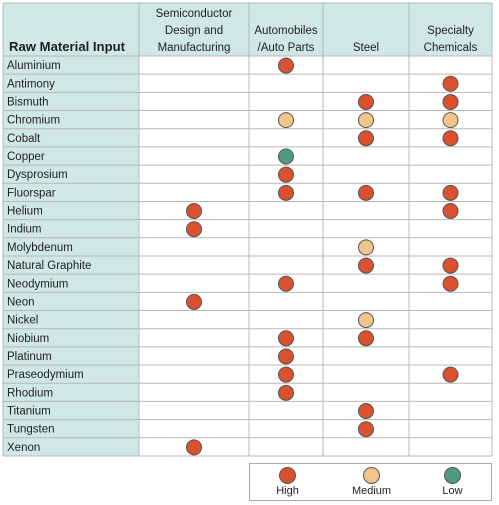 The width and height of the screenshot is (499, 505). What do you see at coordinates (287, 491) in the screenshot?
I see `legend-high-label: High` at bounding box center [287, 491].